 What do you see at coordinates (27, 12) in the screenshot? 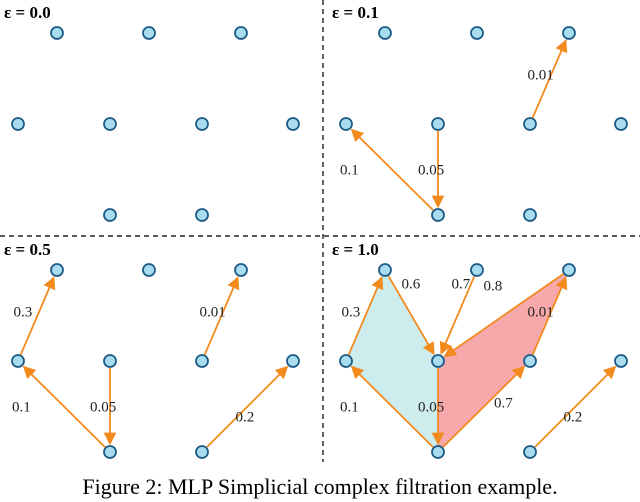
I see `panel-epsilon-label: ε = 0.0` at bounding box center [27, 12].